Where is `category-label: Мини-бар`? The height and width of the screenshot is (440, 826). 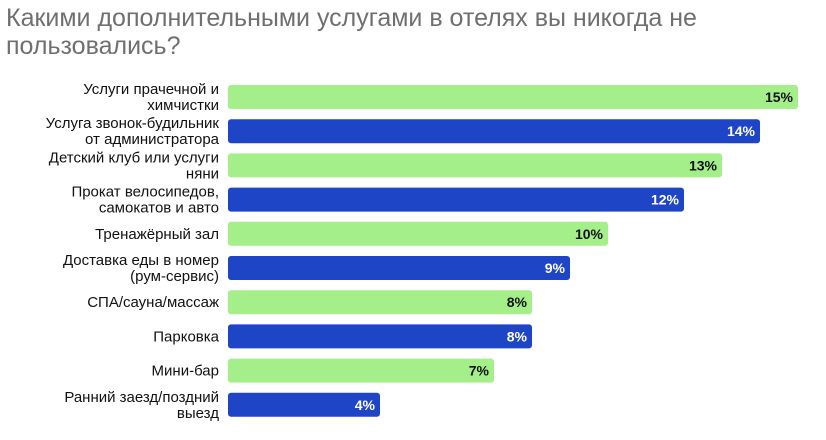
category-label: Мини-бар is located at coordinates (185, 371).